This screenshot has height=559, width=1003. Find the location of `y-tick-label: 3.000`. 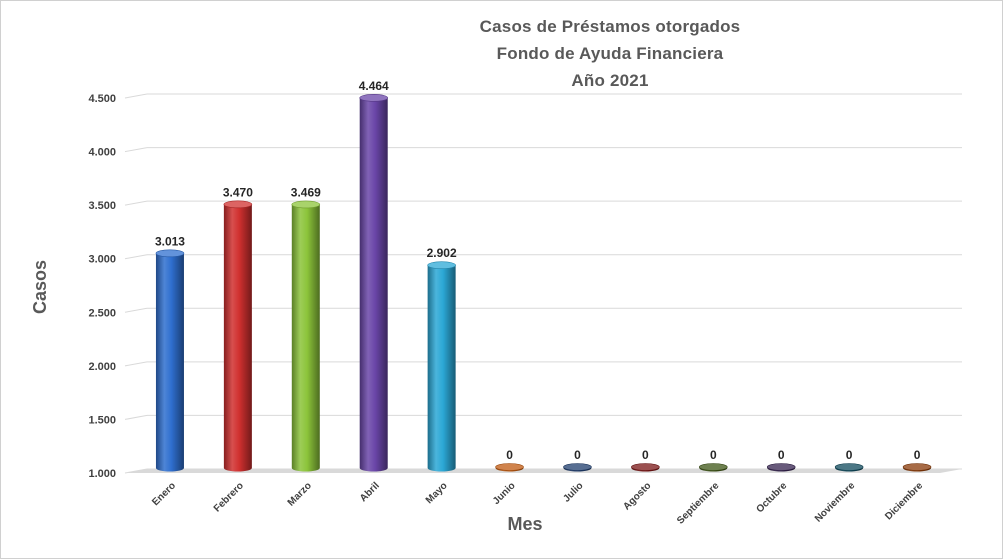

y-tick-label: 3.000 is located at coordinates (102, 260).